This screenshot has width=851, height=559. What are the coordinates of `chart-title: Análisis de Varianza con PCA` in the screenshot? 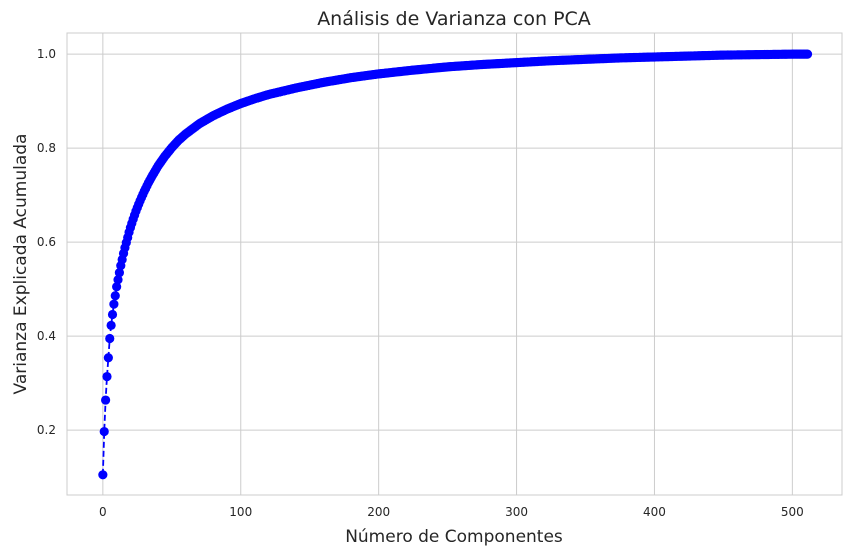 It's located at (454, 19).